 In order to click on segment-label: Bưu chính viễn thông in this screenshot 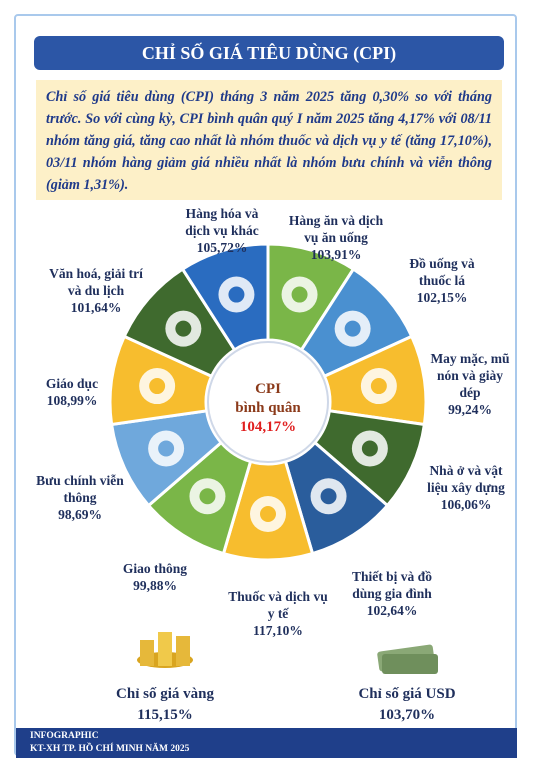, I will do `click(80, 489)`.